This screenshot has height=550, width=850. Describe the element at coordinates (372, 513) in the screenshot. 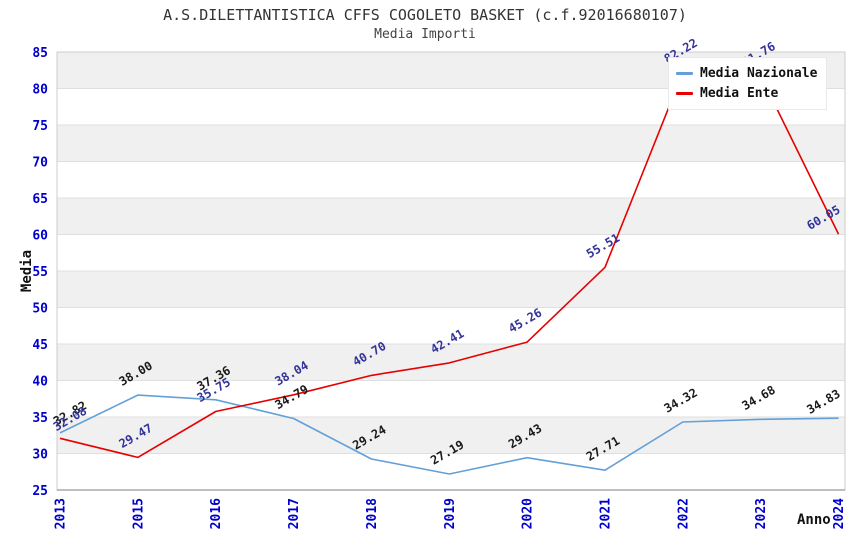

I see `svg-text: 2018` at that location.